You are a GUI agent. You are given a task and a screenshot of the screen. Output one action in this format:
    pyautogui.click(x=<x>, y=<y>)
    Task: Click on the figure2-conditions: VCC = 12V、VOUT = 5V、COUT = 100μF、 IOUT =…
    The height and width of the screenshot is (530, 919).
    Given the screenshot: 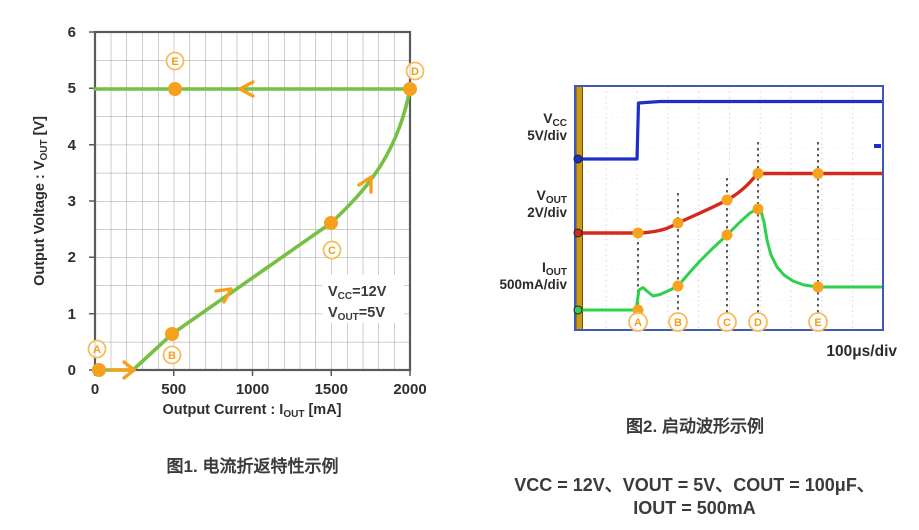 What is the action you would take?
    pyautogui.click(x=694, y=497)
    